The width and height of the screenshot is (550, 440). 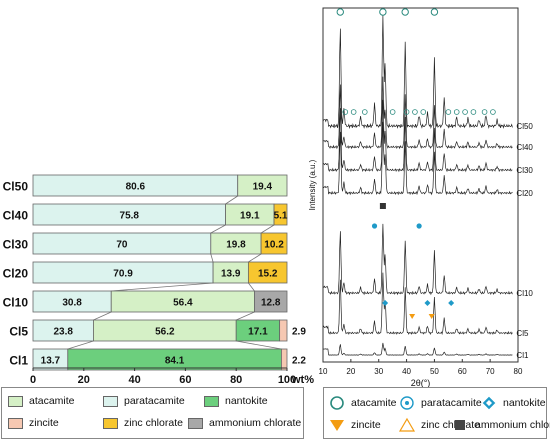 I want to click on zincite-marker, so click(x=431, y=316).